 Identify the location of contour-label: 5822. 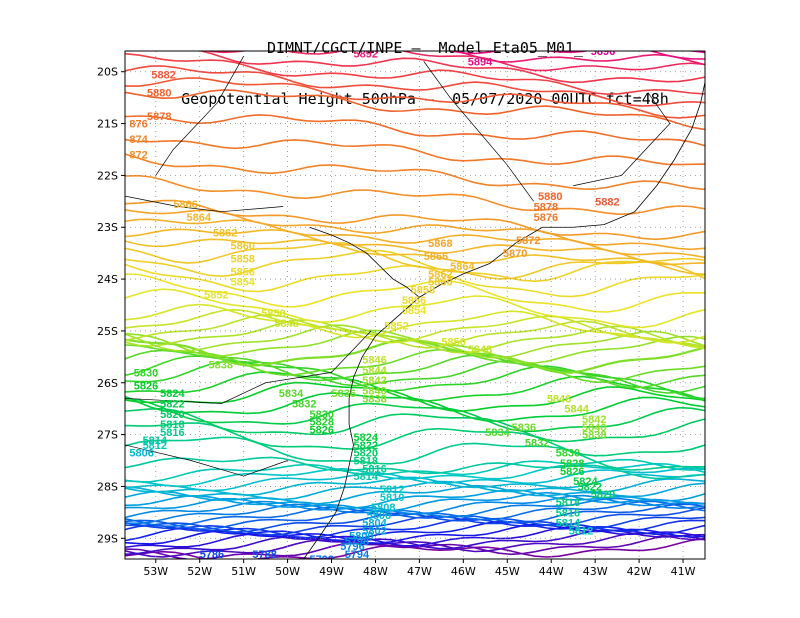
(172, 404).